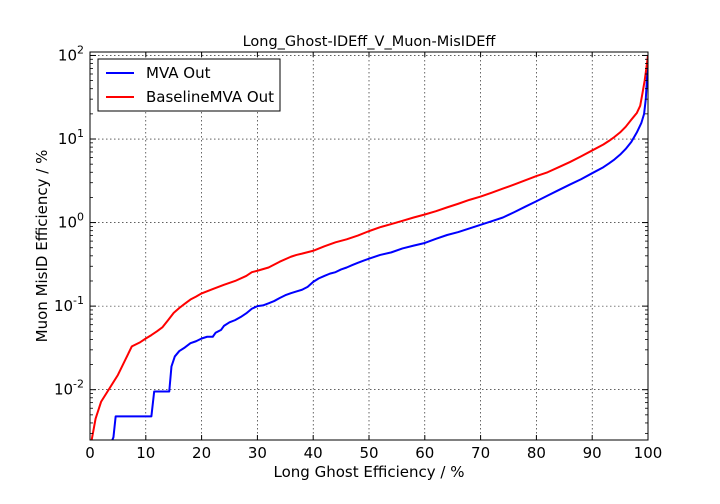  What do you see at coordinates (368, 453) in the screenshot?
I see `x-tick-label: 50` at bounding box center [368, 453].